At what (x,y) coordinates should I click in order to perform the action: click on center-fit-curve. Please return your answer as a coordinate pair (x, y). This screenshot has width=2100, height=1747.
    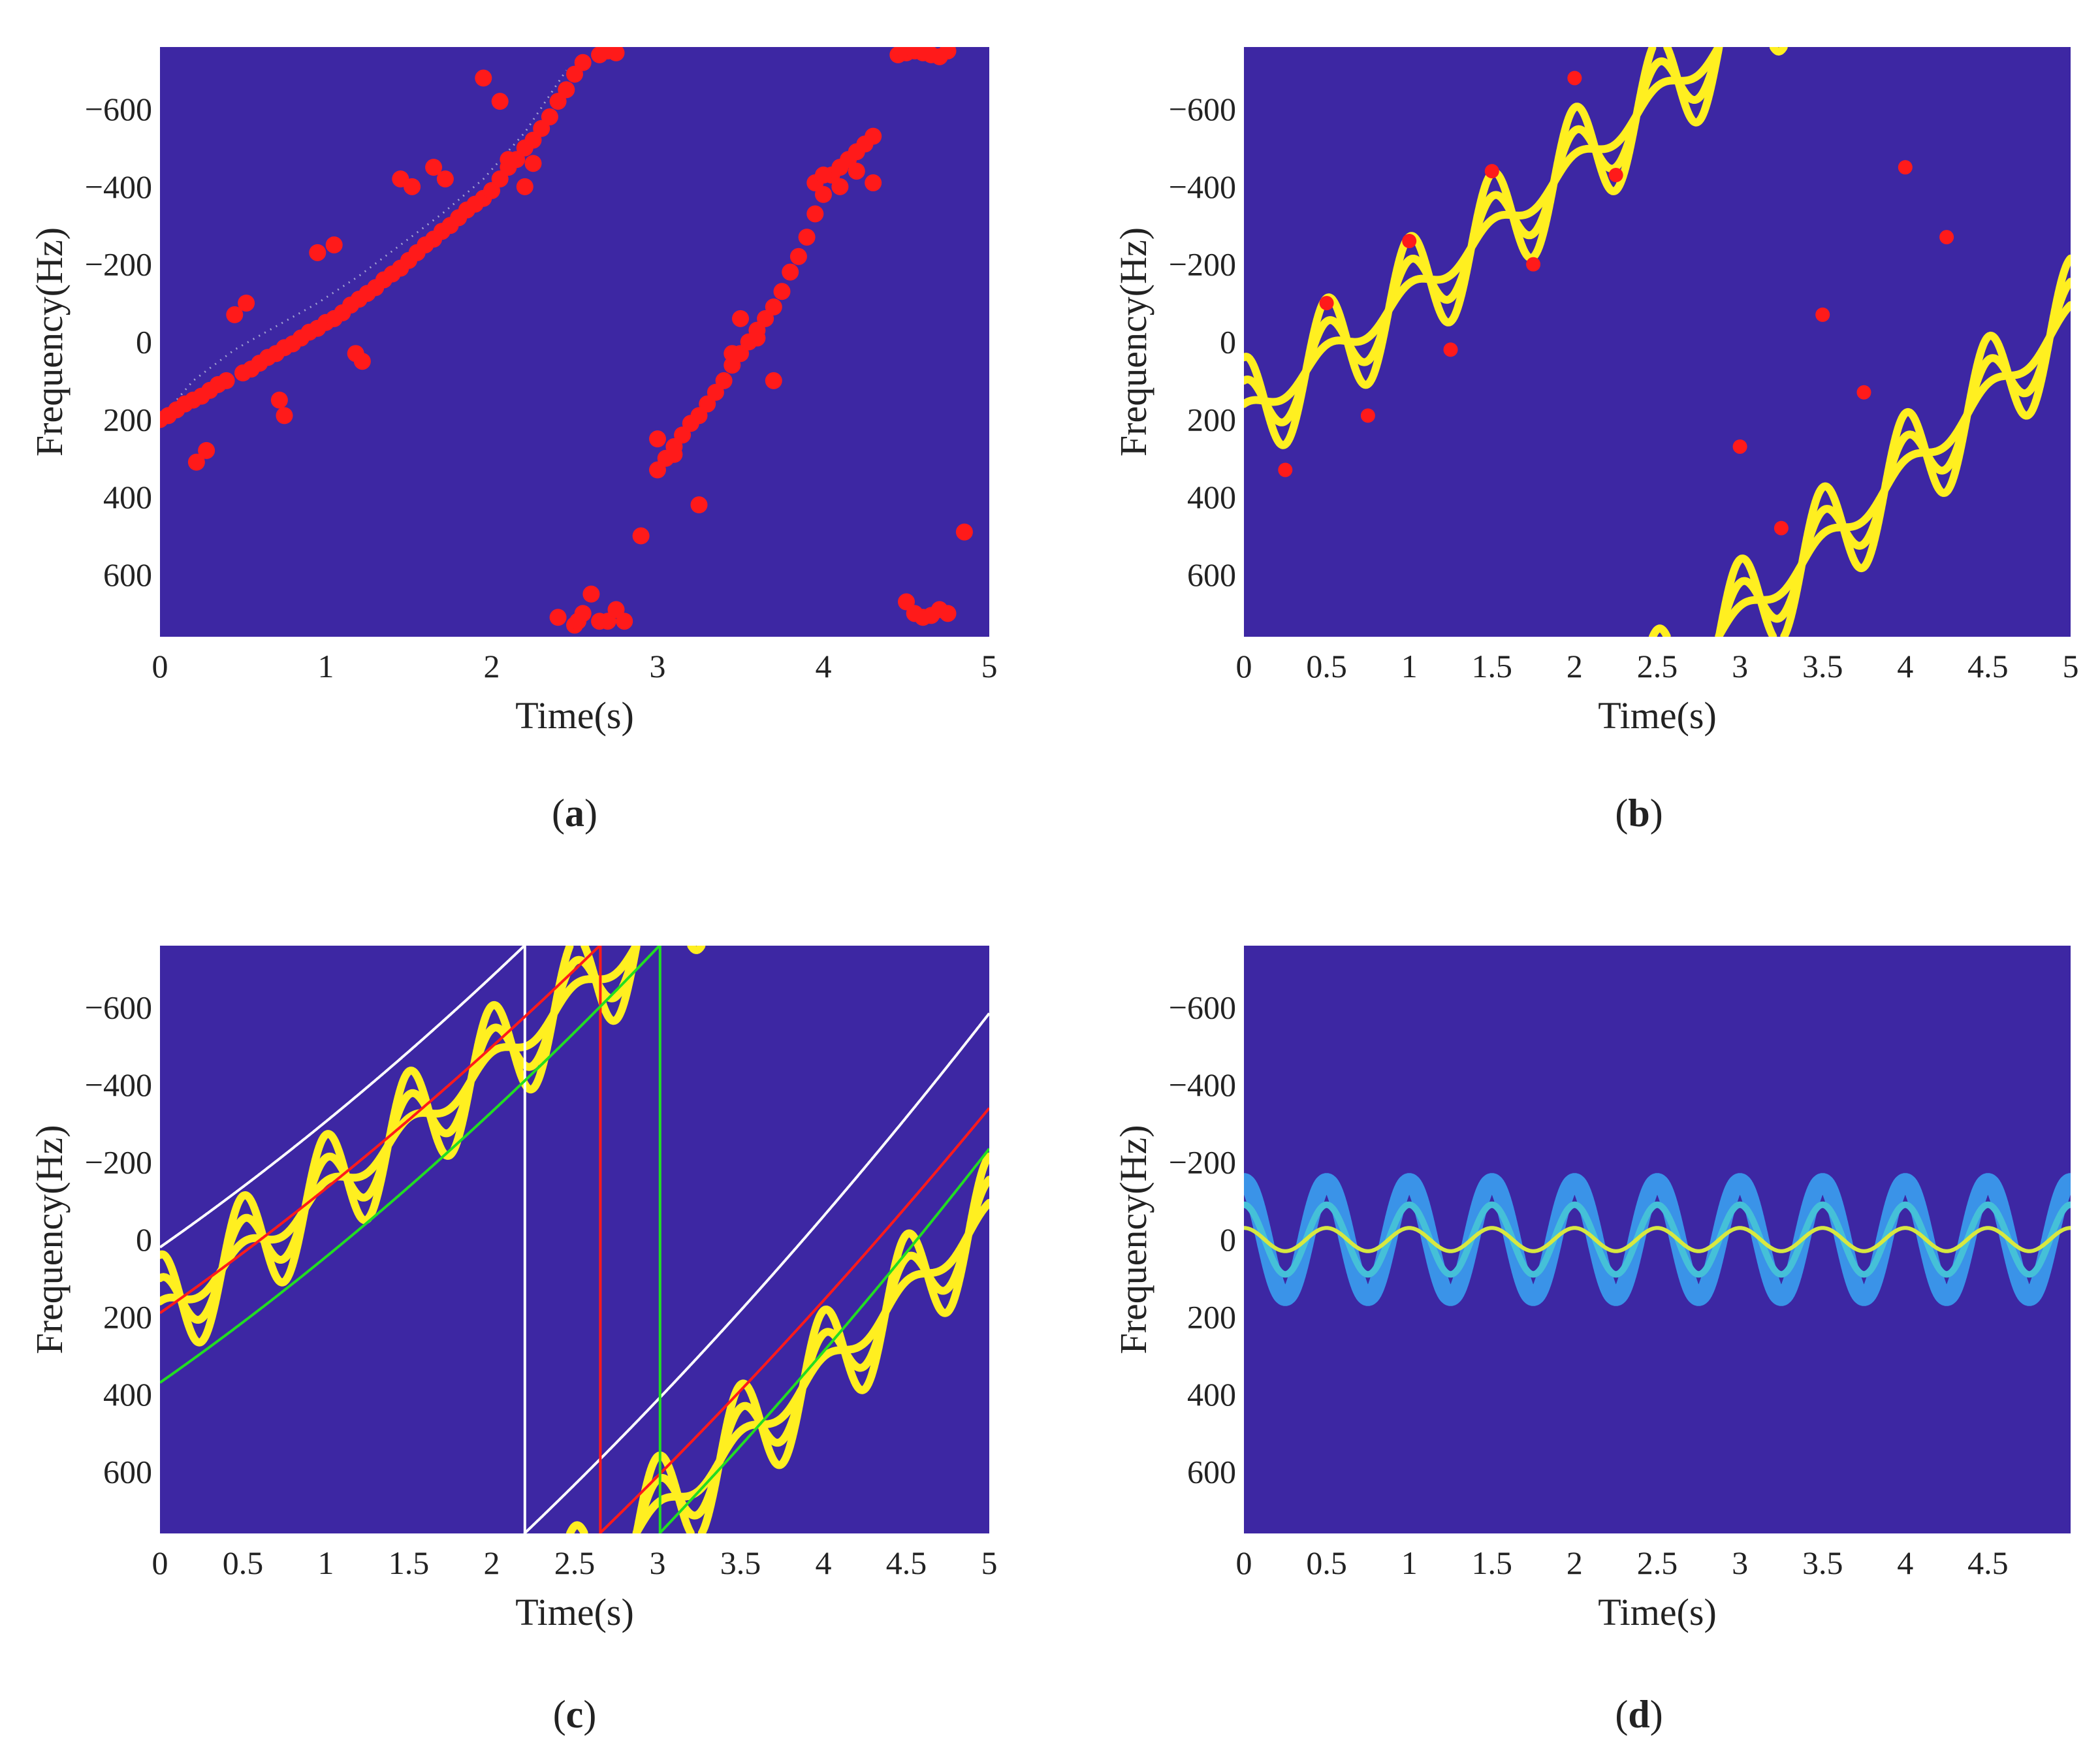
    Looking at the image, I should click on (794, 1320).